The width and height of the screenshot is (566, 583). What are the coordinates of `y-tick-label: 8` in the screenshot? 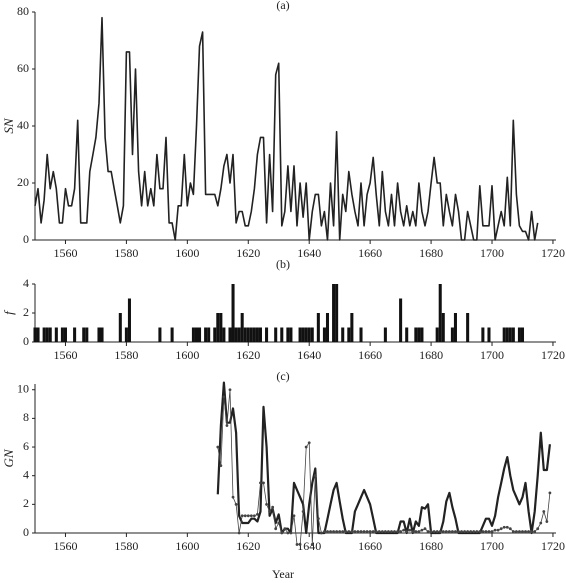 It's located at (26, 417).